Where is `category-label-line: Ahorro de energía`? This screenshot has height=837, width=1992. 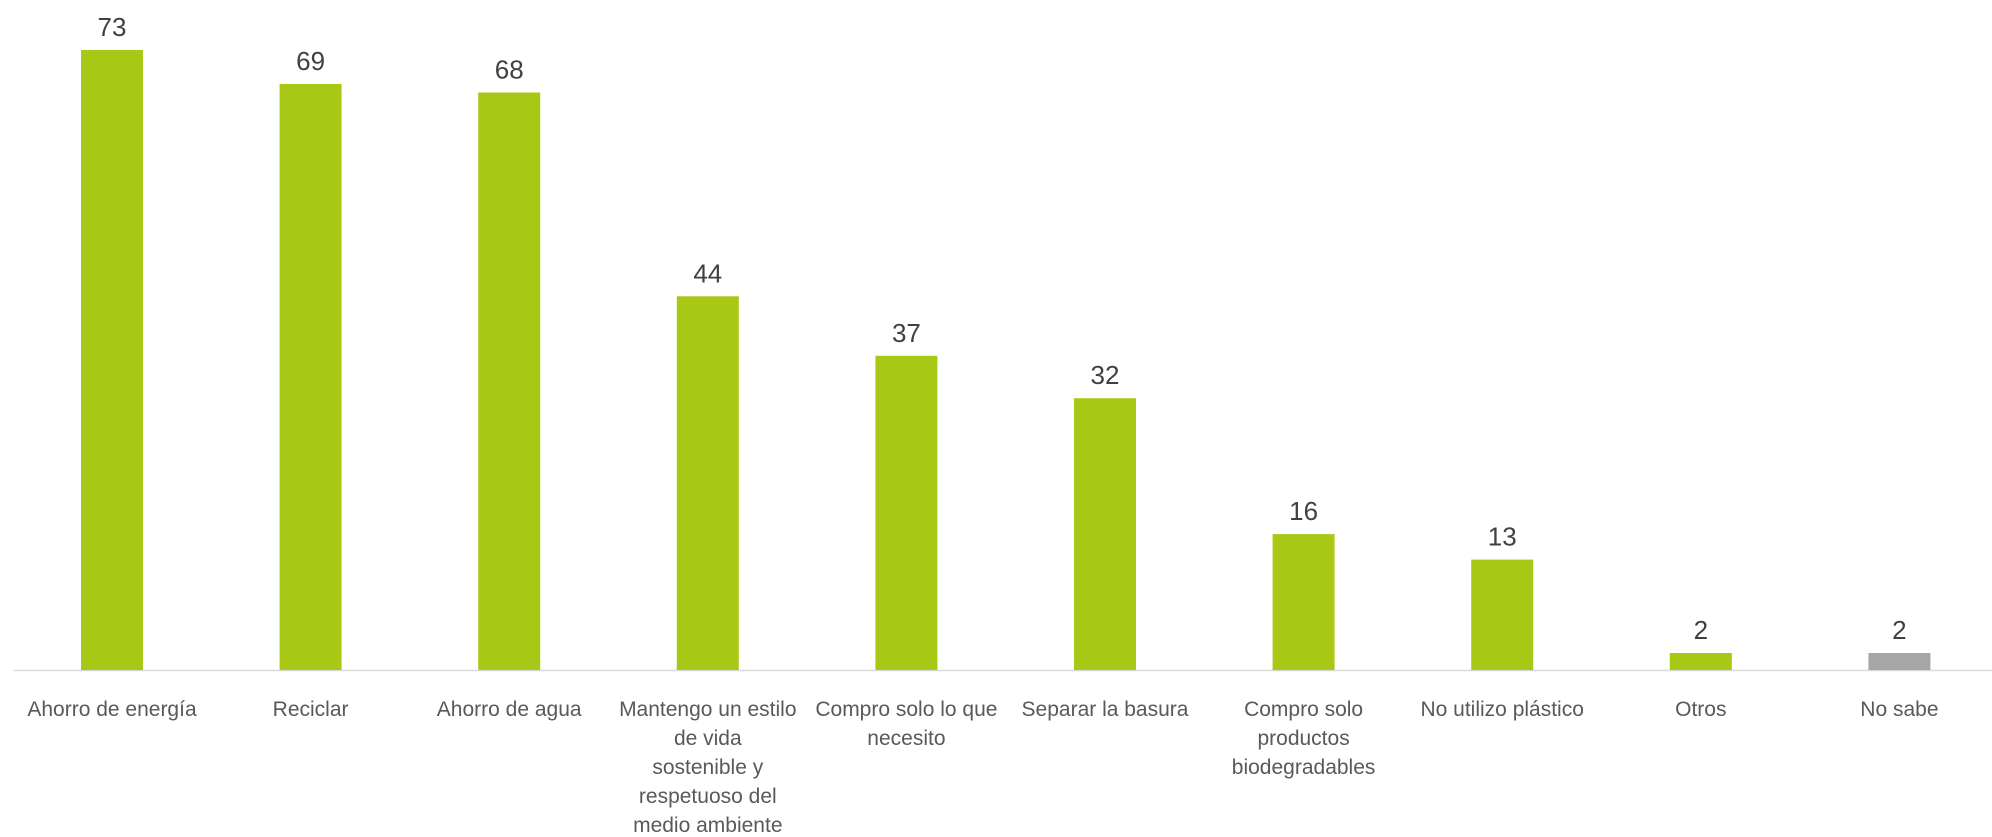
category-label-line: Ahorro de energía is located at coordinates (112, 709).